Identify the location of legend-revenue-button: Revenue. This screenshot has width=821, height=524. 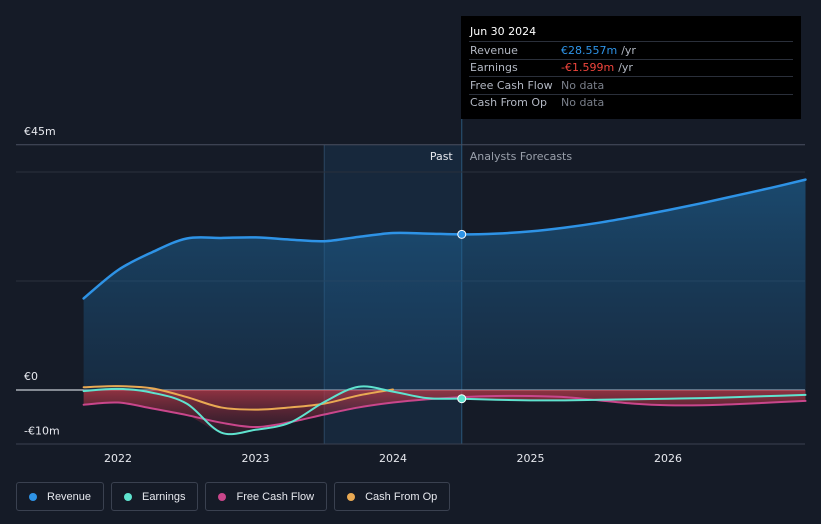
(60, 496).